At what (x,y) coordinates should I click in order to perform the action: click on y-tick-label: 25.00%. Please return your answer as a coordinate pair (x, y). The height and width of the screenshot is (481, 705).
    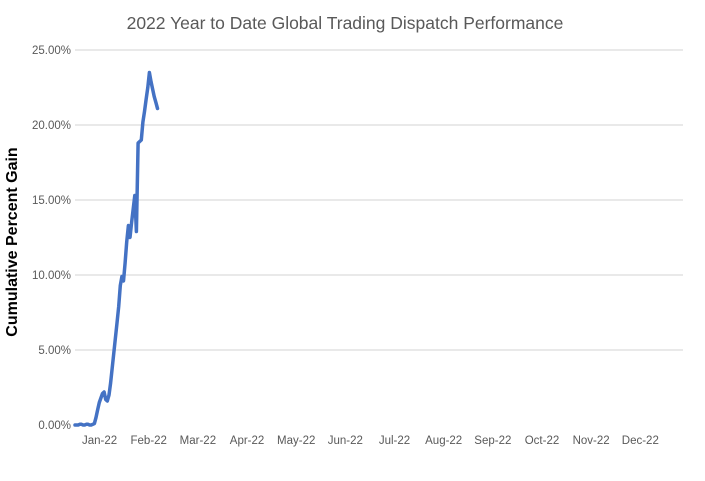
    Looking at the image, I should click on (51, 51).